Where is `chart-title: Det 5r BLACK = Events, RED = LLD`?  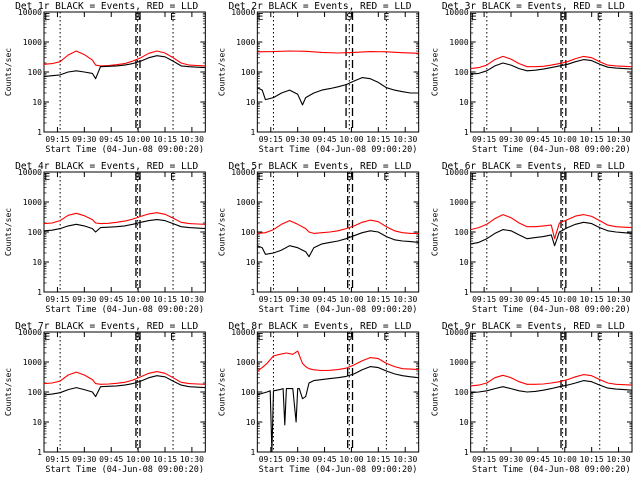 chart-title: Det 5r BLACK = Events, RED = LLD is located at coordinates (319, 166).